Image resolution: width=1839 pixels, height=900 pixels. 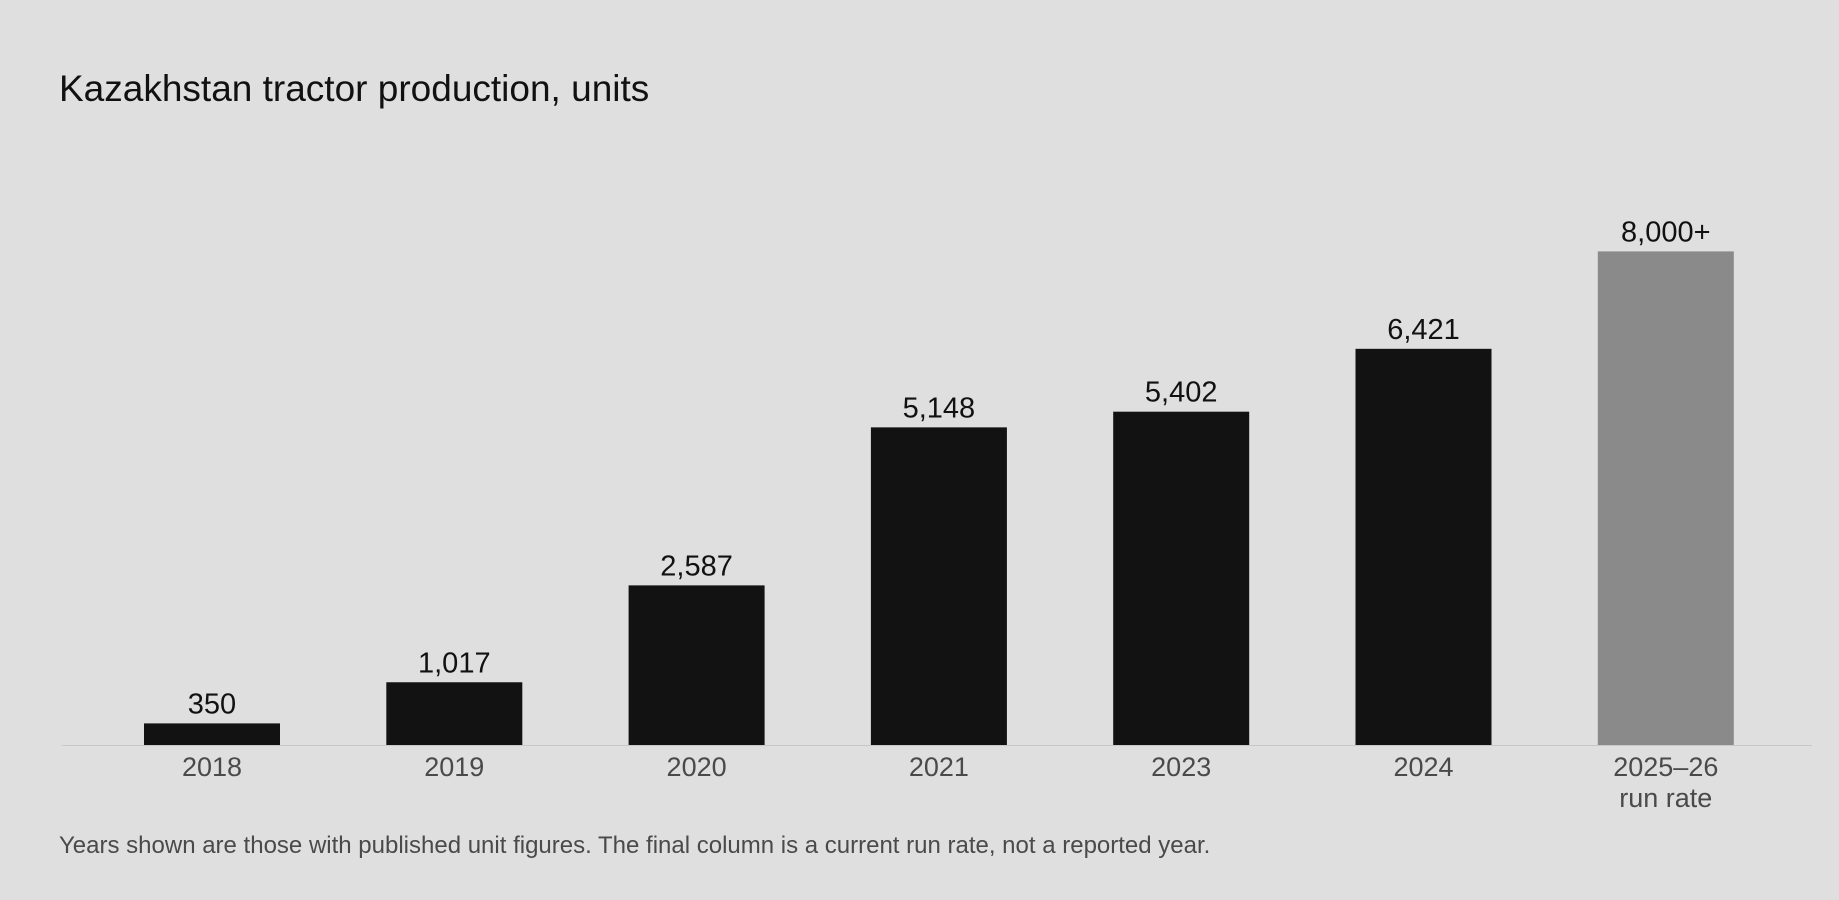 I want to click on data-label: 2,587, so click(x=696, y=566).